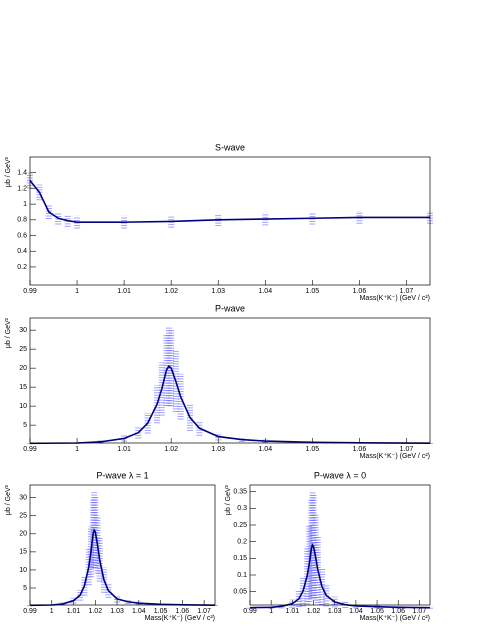 The width and height of the screenshot is (485, 627). What do you see at coordinates (340, 475) in the screenshot?
I see `chart-title: P-wave λ = 0` at bounding box center [340, 475].